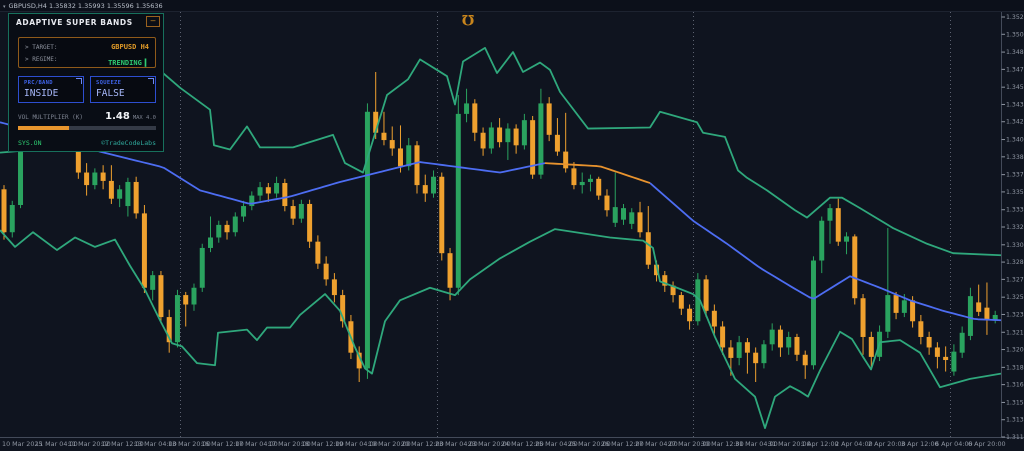  Describe the element at coordinates (1015, 210) in the screenshot. I see `price-label: 1.33365` at that location.